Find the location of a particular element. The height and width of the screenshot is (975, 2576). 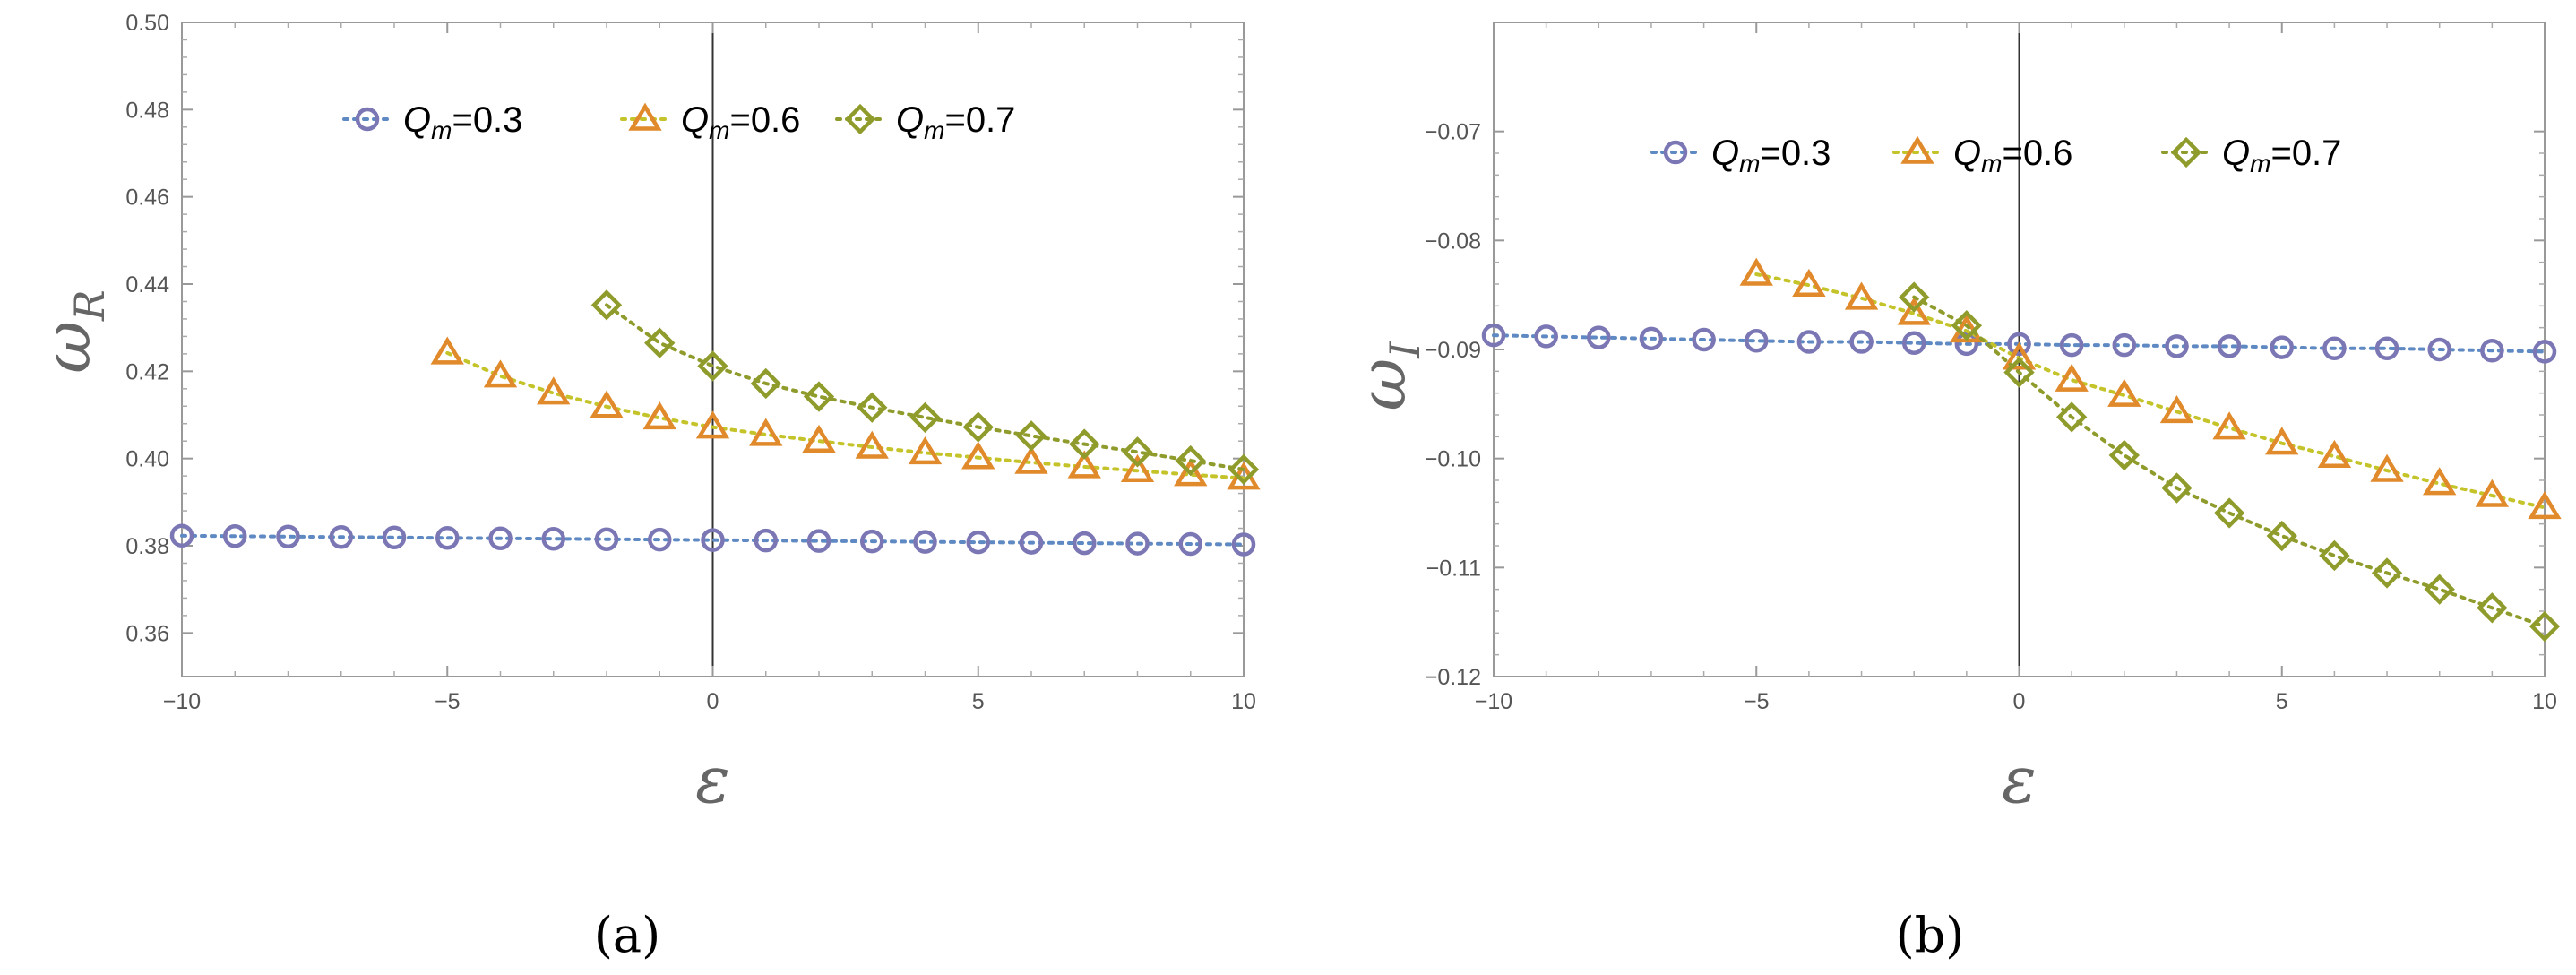

panel-b-caption: (b) is located at coordinates (1931, 935).